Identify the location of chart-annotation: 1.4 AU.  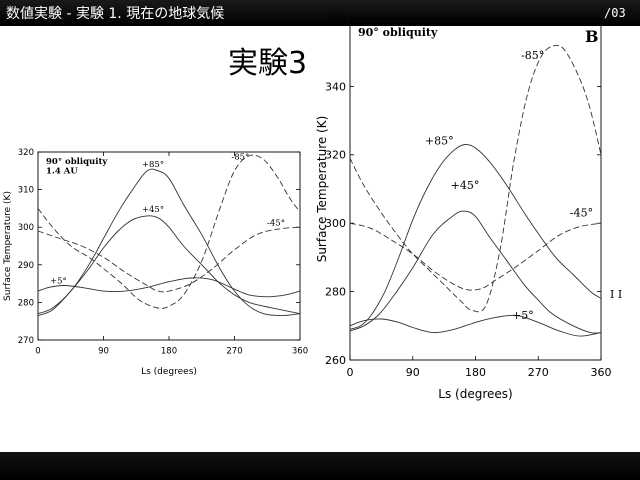
(62, 172).